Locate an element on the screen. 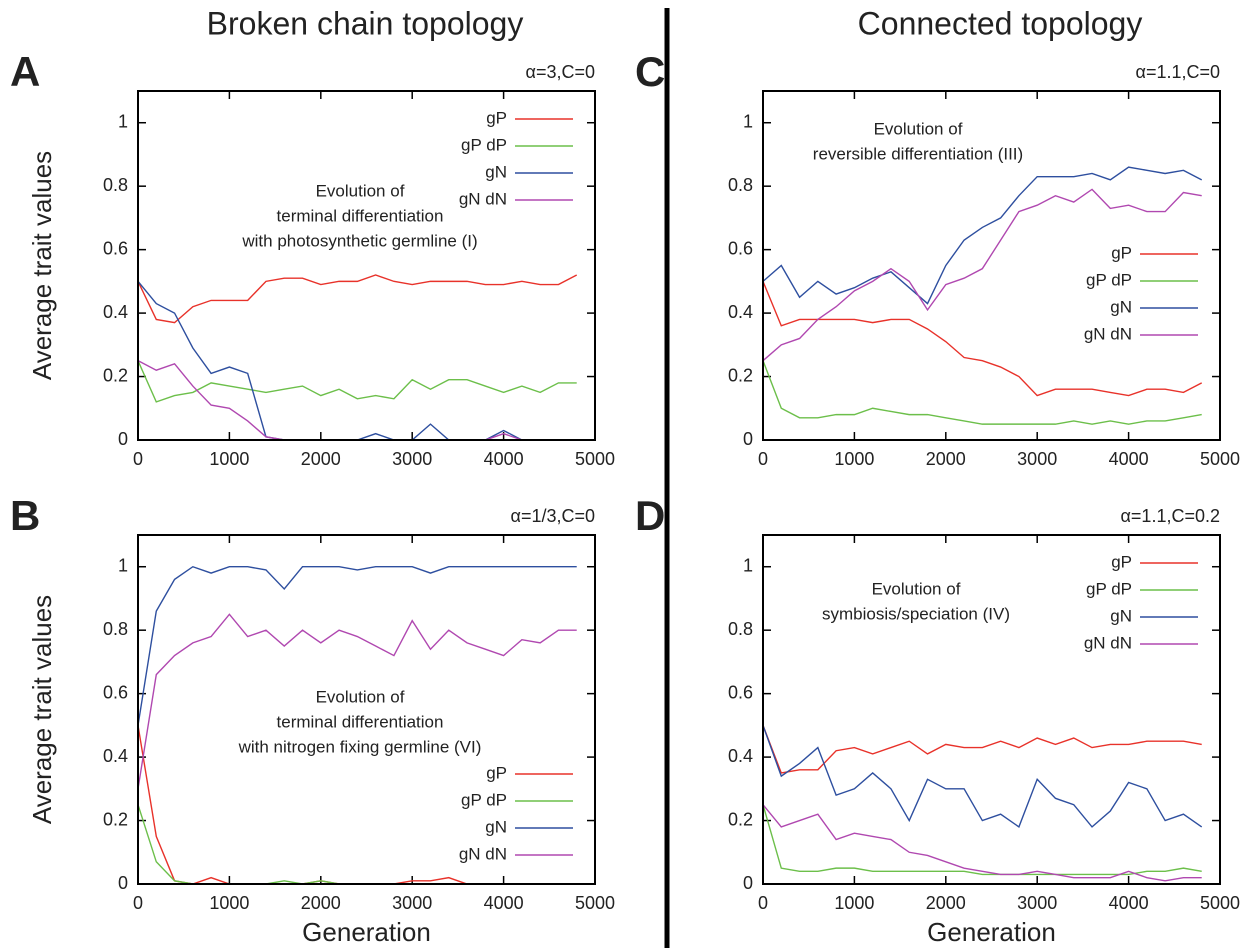  panel-letter: A is located at coordinates (25, 71).